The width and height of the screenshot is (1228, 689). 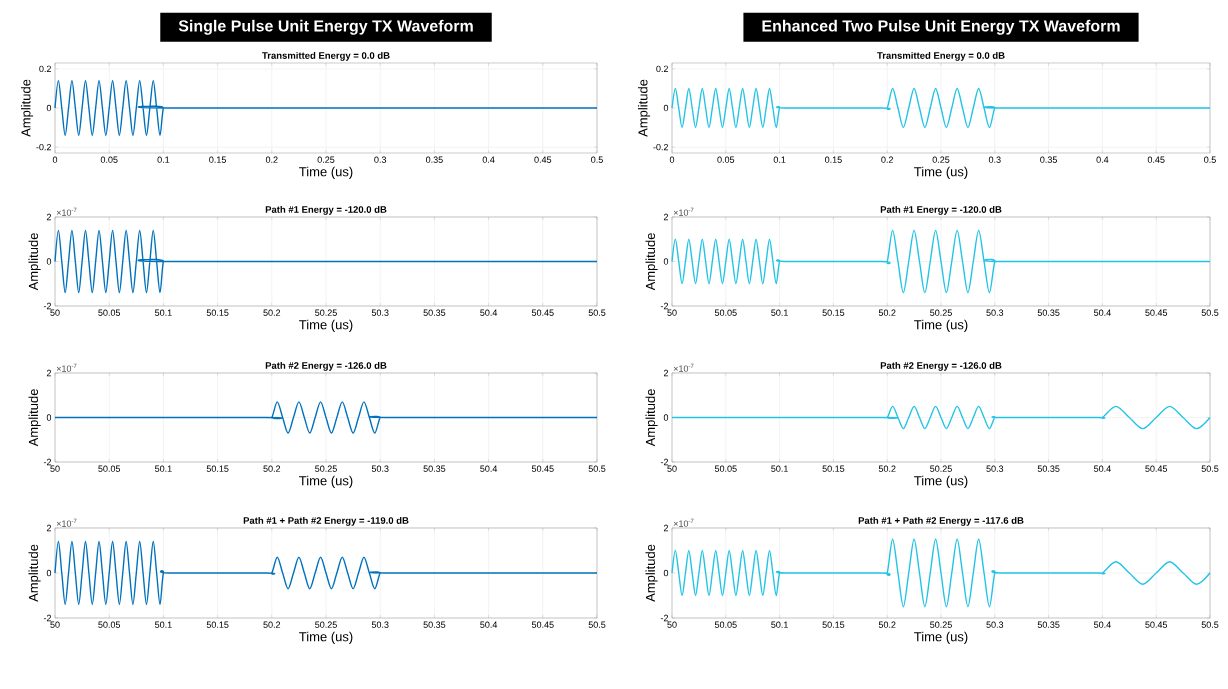 I want to click on x-tick-label: 0.15, so click(x=217, y=159).